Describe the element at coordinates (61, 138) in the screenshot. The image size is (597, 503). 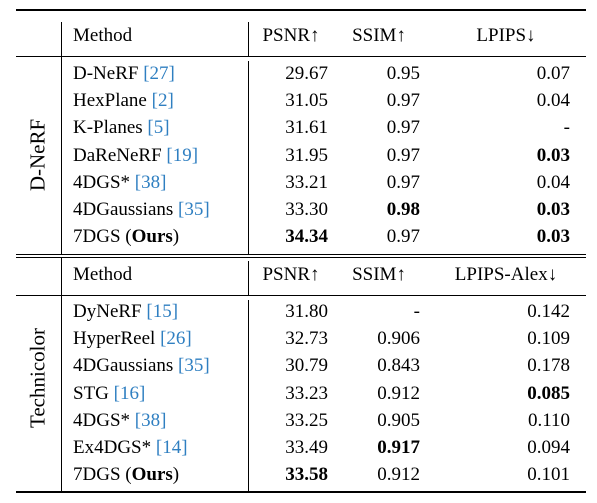
I see `label-separator-dnerf` at that location.